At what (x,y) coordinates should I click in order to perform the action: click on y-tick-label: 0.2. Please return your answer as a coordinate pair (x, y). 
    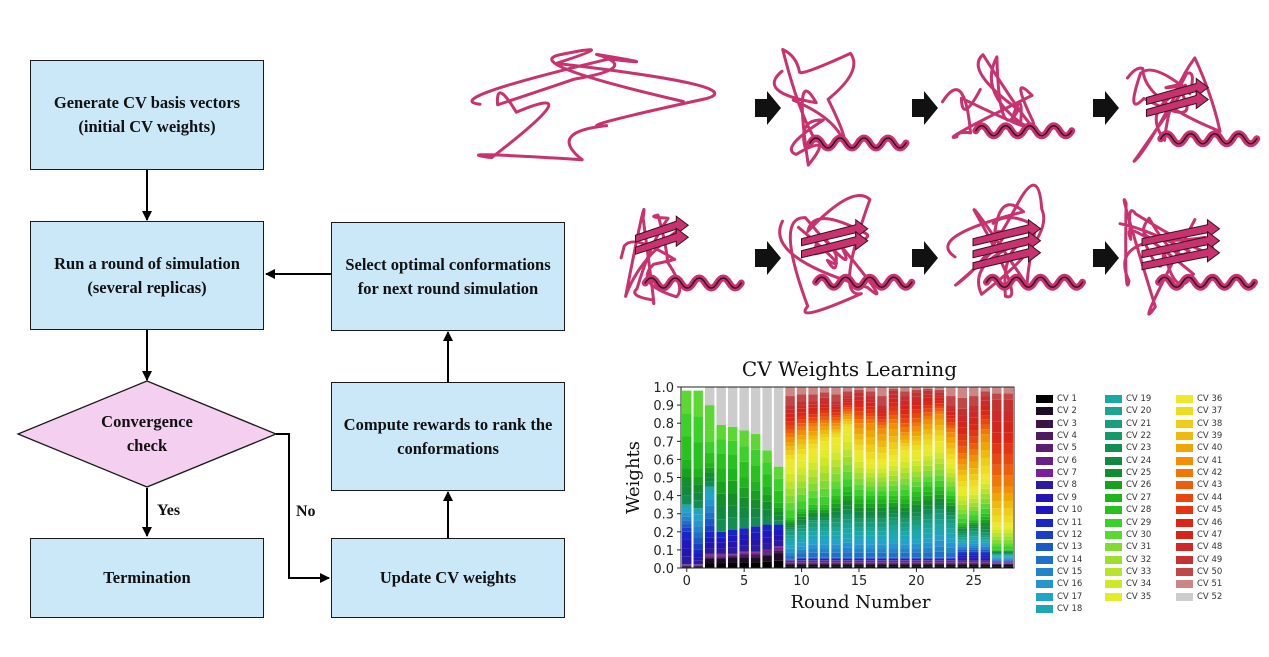
    Looking at the image, I should click on (663, 533).